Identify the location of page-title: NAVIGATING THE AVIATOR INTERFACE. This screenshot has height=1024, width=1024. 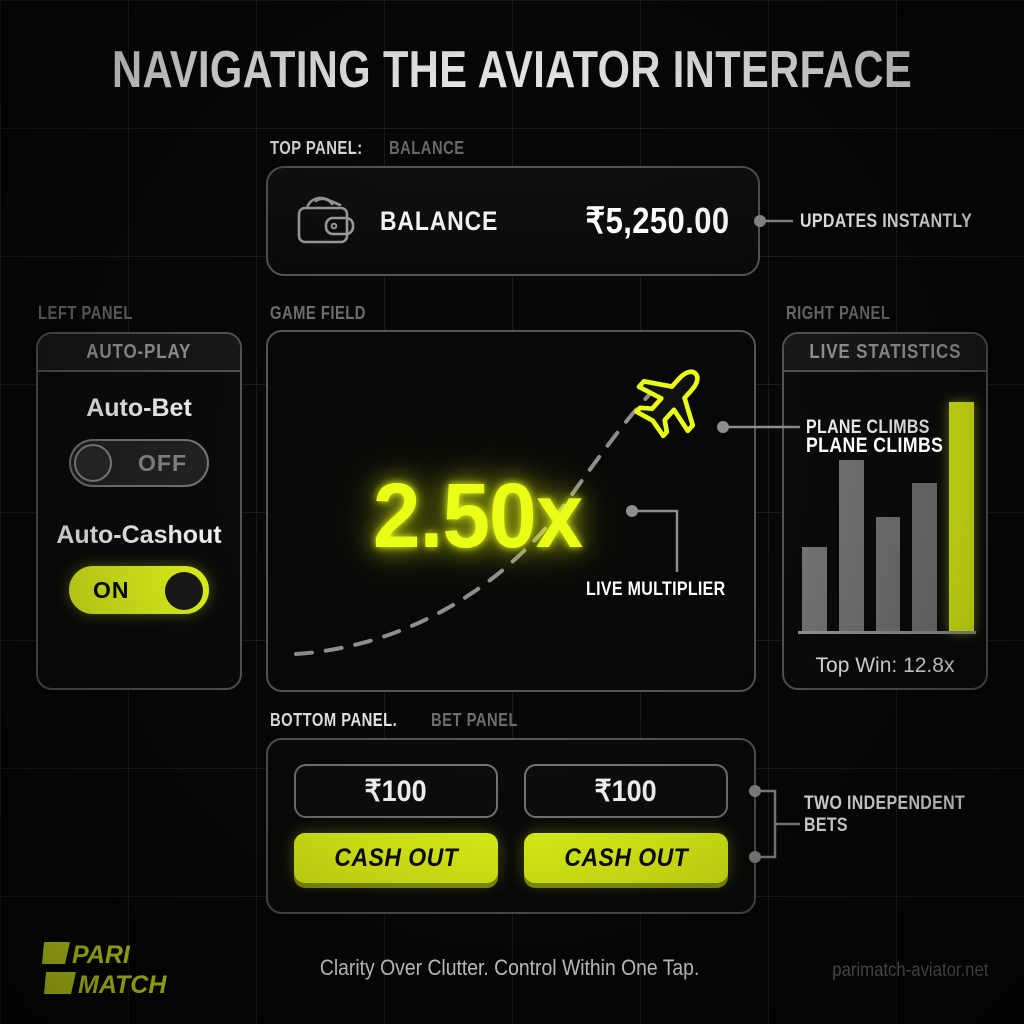
(512, 70).